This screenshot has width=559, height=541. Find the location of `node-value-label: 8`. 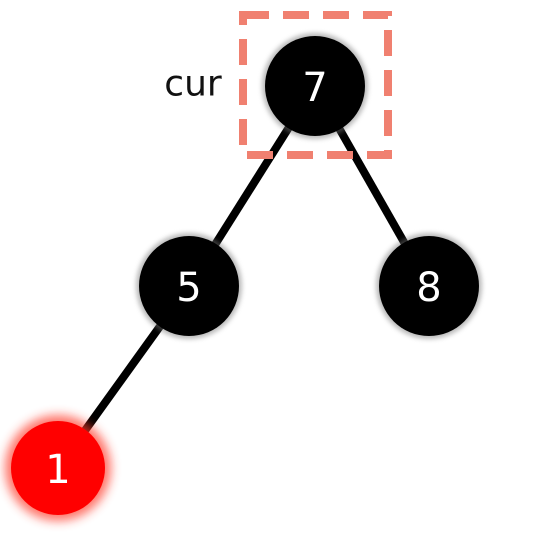

node-value-label: 8 is located at coordinates (428, 288).